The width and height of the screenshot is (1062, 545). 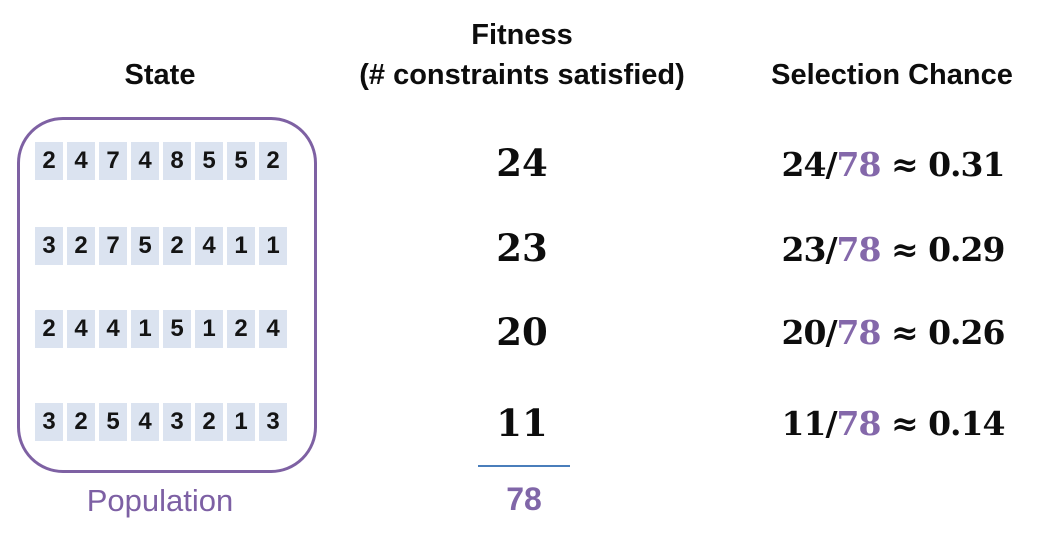 What do you see at coordinates (943, 332) in the screenshot?
I see `selection-approx-value: ≈ 0.26` at bounding box center [943, 332].